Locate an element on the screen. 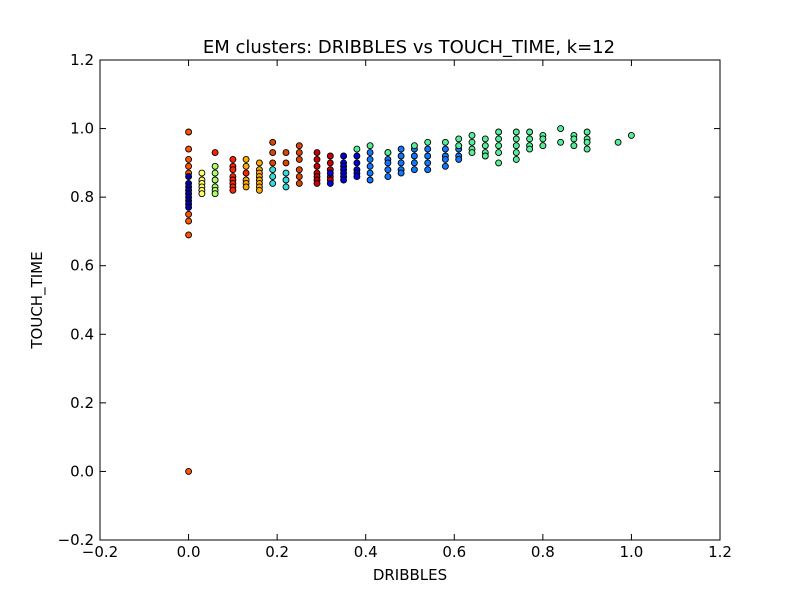 This screenshot has height=600, width=800. x-tick-label: 1.0 is located at coordinates (631, 552).